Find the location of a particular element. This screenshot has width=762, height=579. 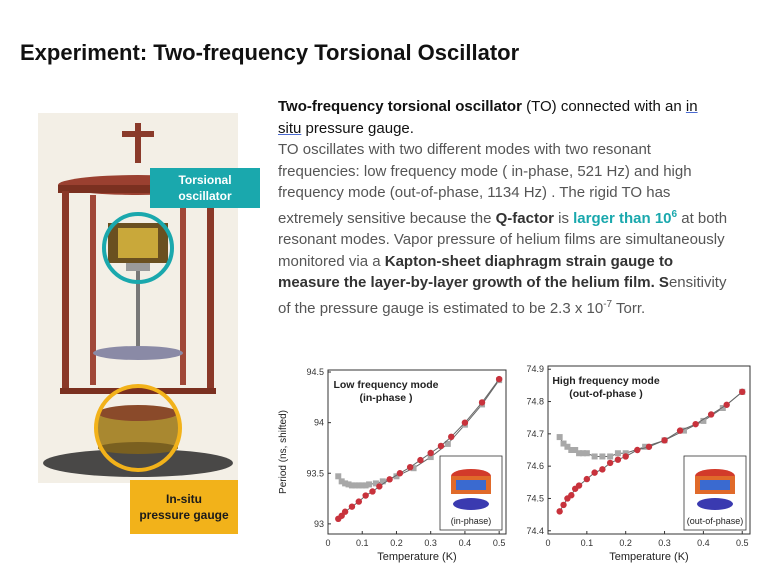

inset-label: (out-of-phase) is located at coordinates (715, 521).